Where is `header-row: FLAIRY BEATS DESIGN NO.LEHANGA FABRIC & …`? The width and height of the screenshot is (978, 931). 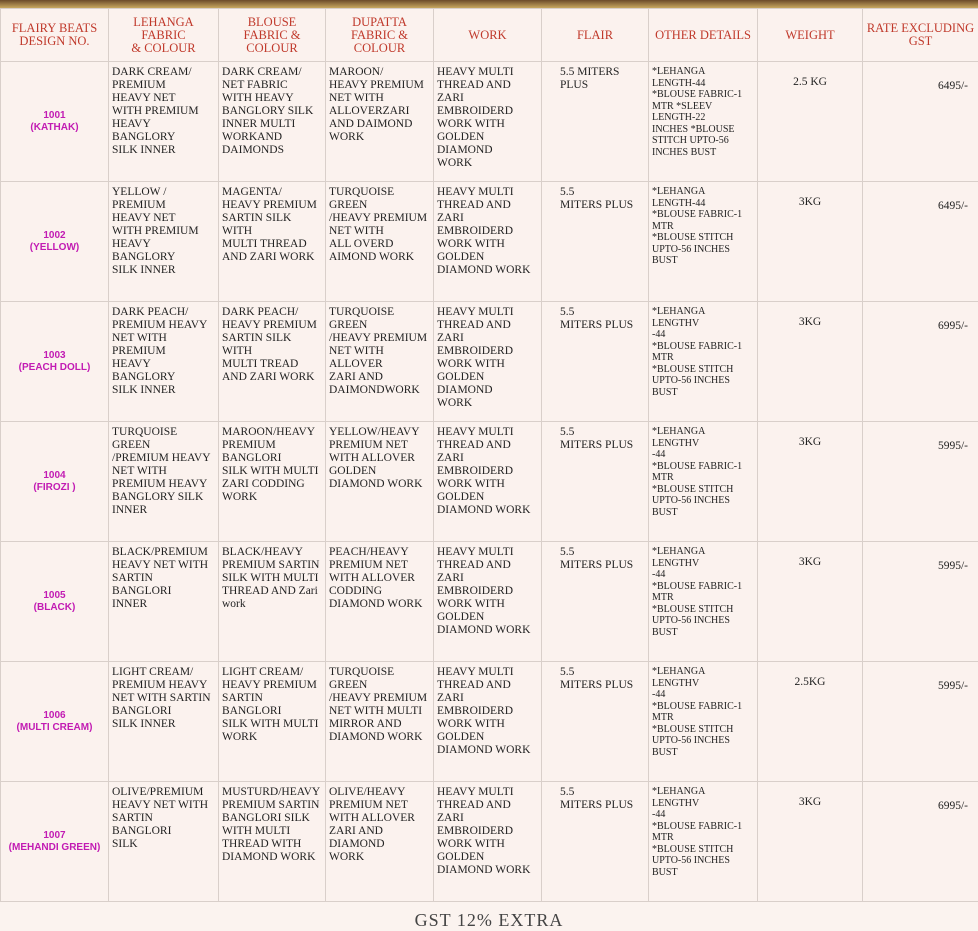 header-row: FLAIRY BEATS DESIGN NO.LEHANGA FABRIC & … is located at coordinates (489, 35).